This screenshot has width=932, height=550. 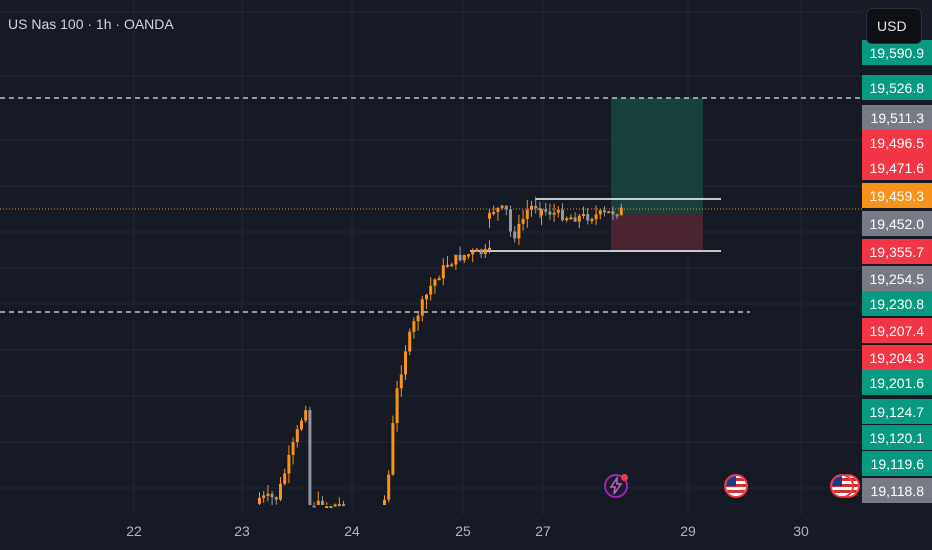 I want to click on currency-button: USD, so click(x=894, y=26).